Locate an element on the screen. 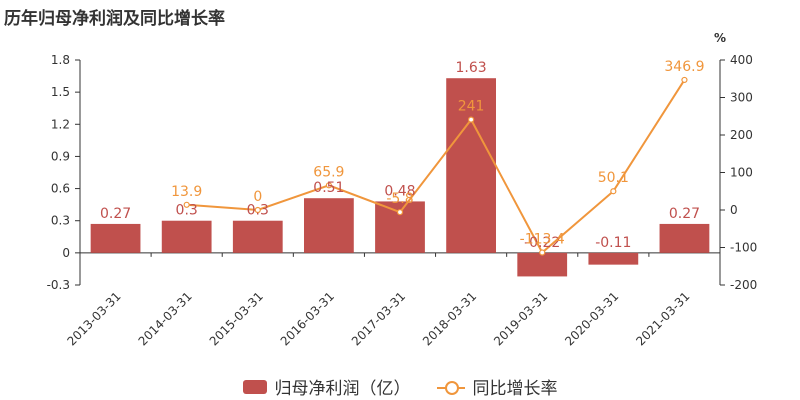  line-data-label: -113.4 is located at coordinates (542, 240).